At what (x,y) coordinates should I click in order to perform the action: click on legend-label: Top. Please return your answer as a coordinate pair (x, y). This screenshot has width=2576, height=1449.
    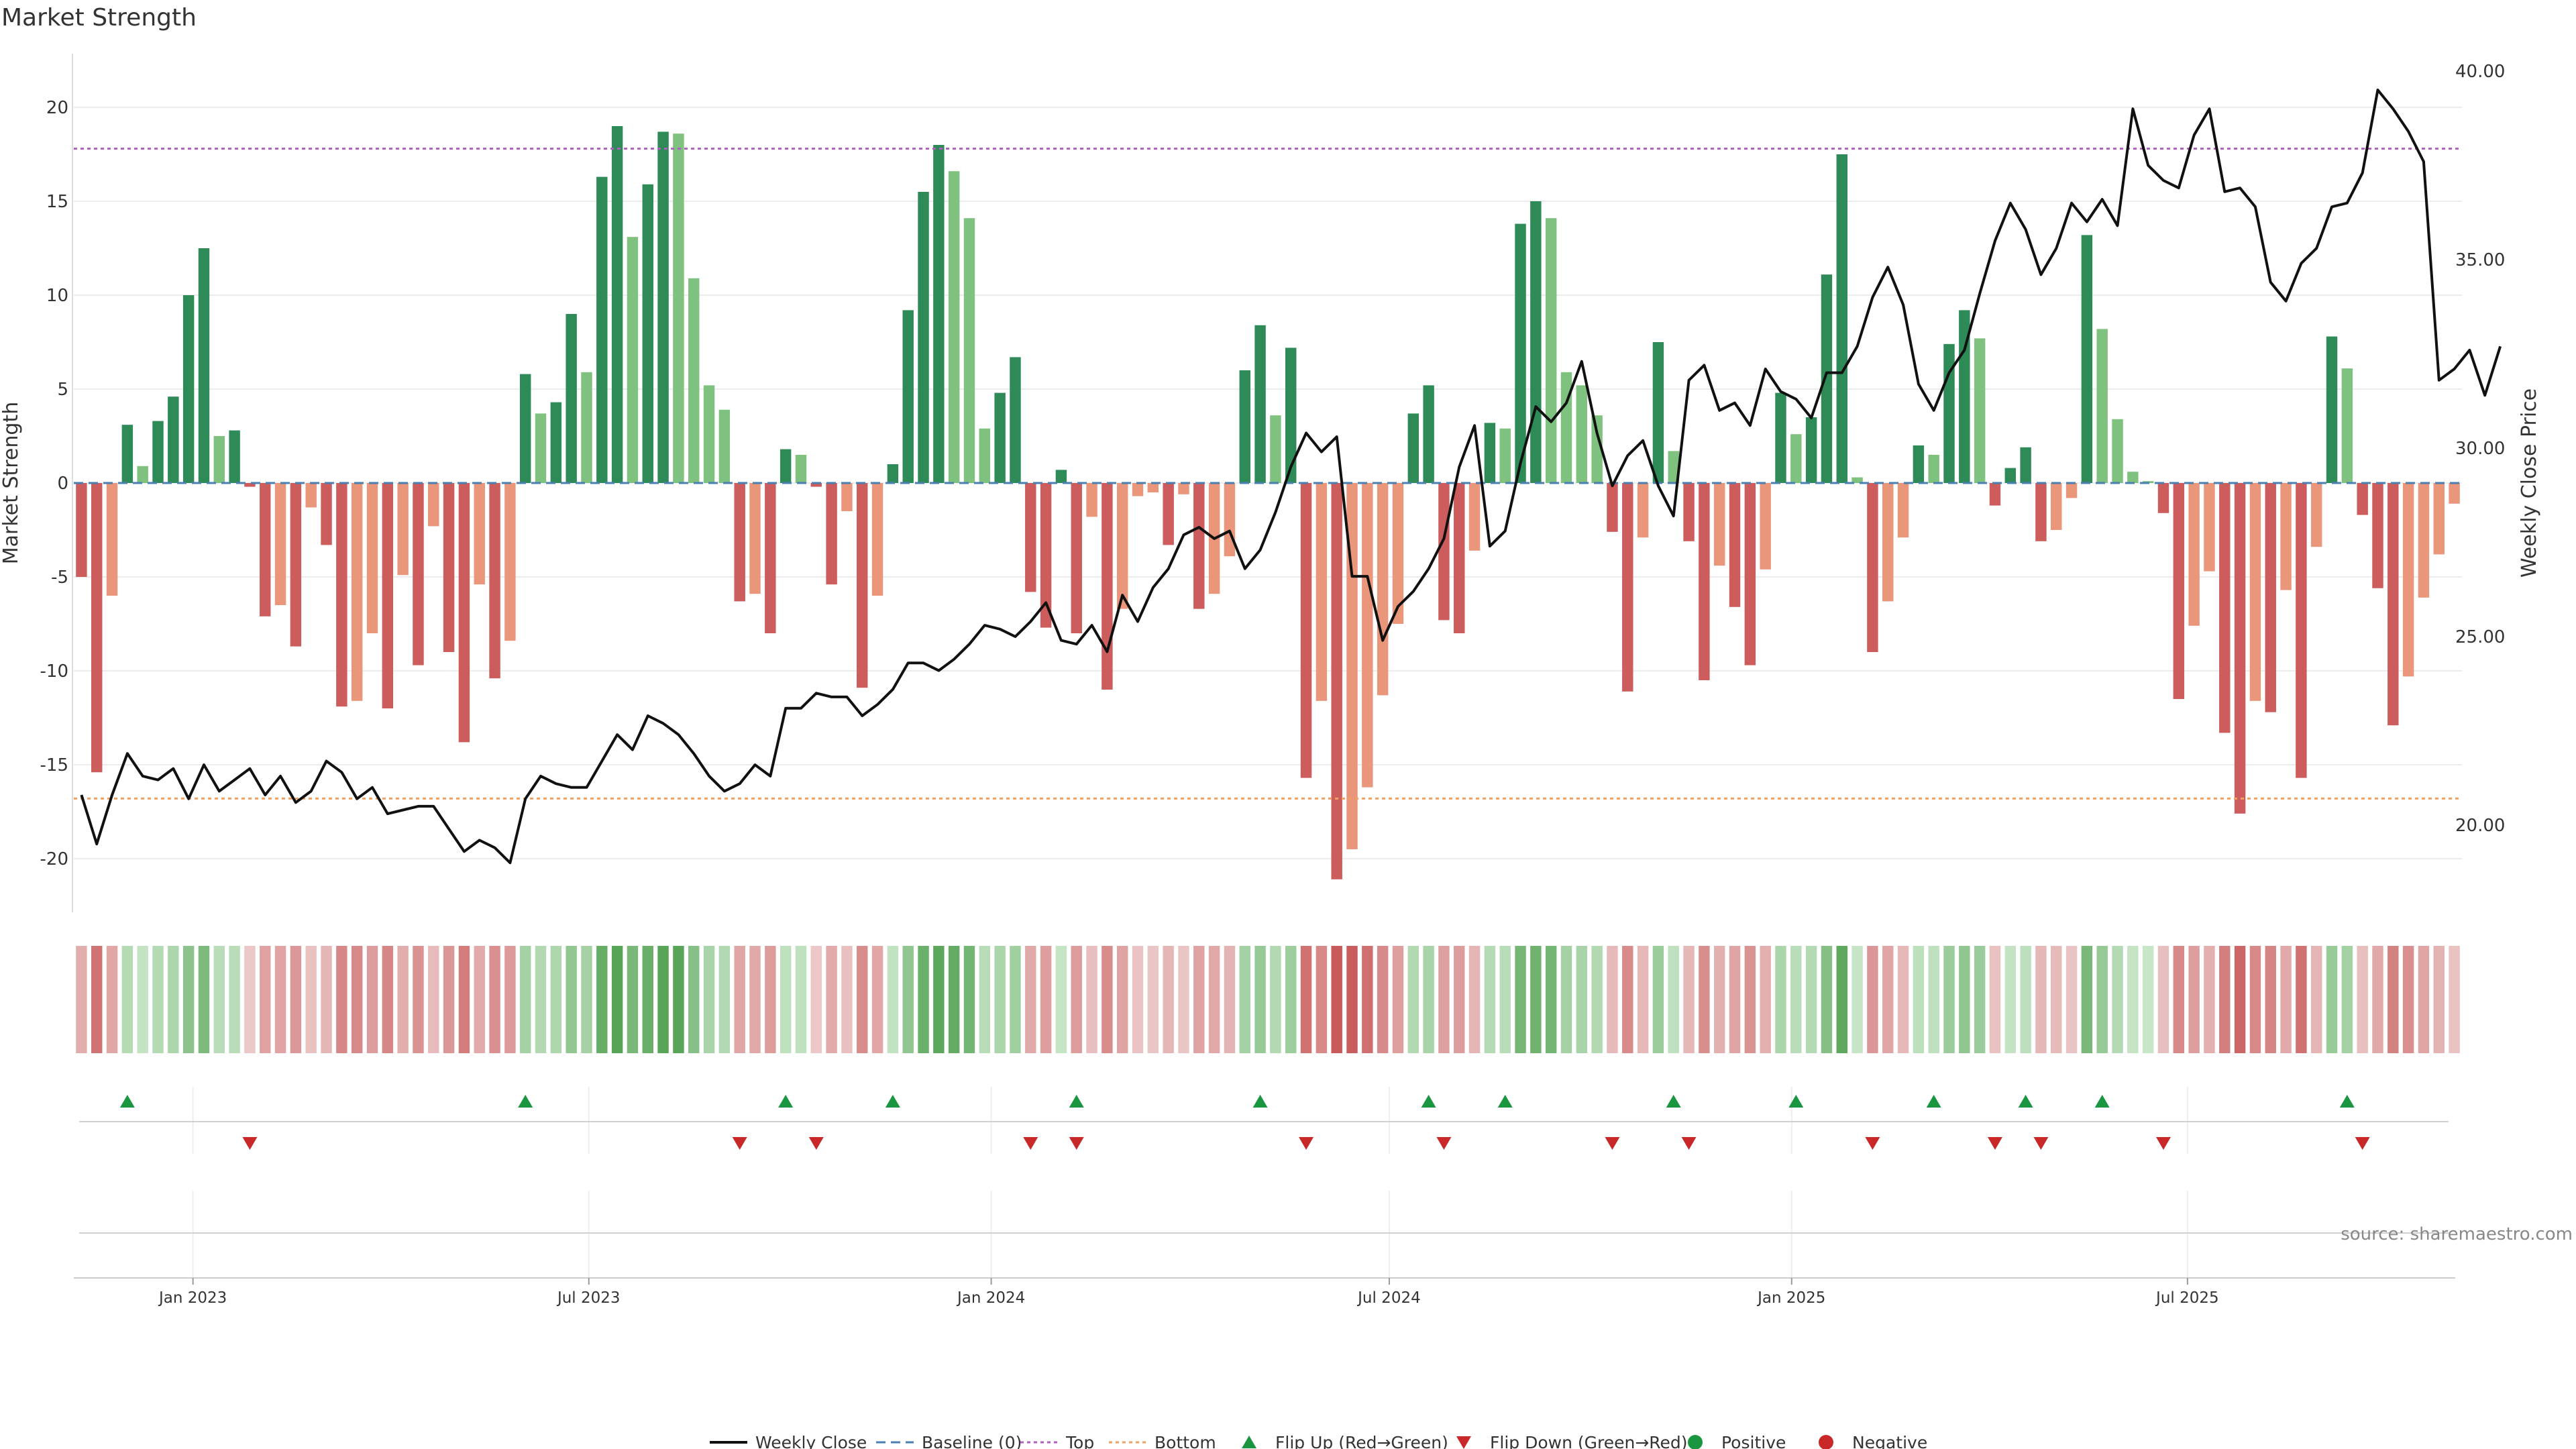
    Looking at the image, I should click on (1079, 1441).